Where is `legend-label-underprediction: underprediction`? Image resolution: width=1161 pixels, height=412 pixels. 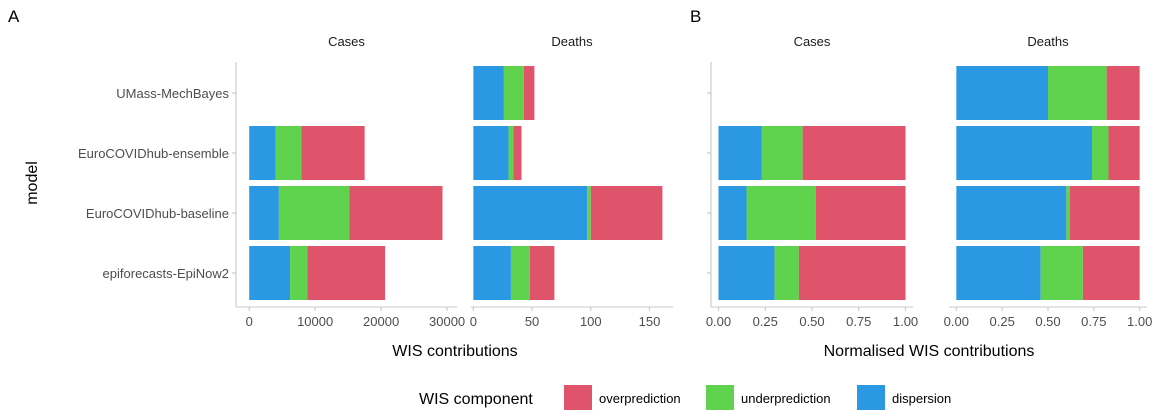 legend-label-underprediction: underprediction is located at coordinates (786, 398).